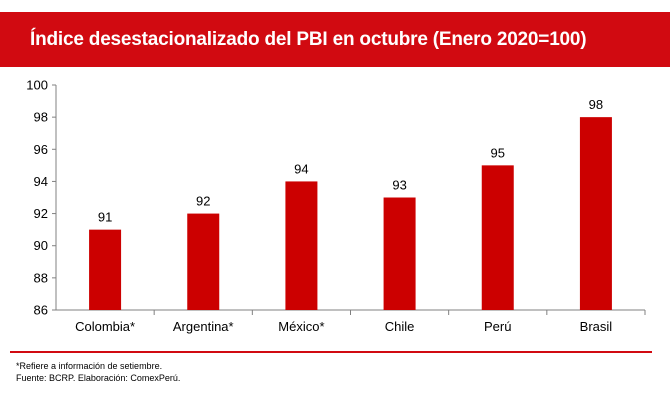 The width and height of the screenshot is (670, 402). Describe the element at coordinates (105, 217) in the screenshot. I see `data-label: 91` at that location.